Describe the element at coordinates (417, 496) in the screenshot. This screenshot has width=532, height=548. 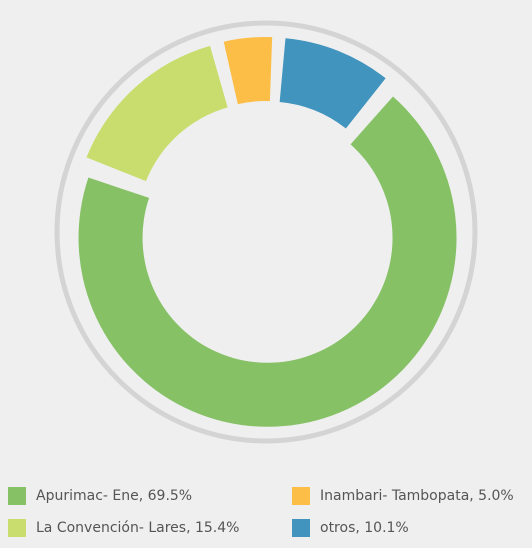
I see `legend-label: Inambari- Tambopata, 5.0%` at that location.